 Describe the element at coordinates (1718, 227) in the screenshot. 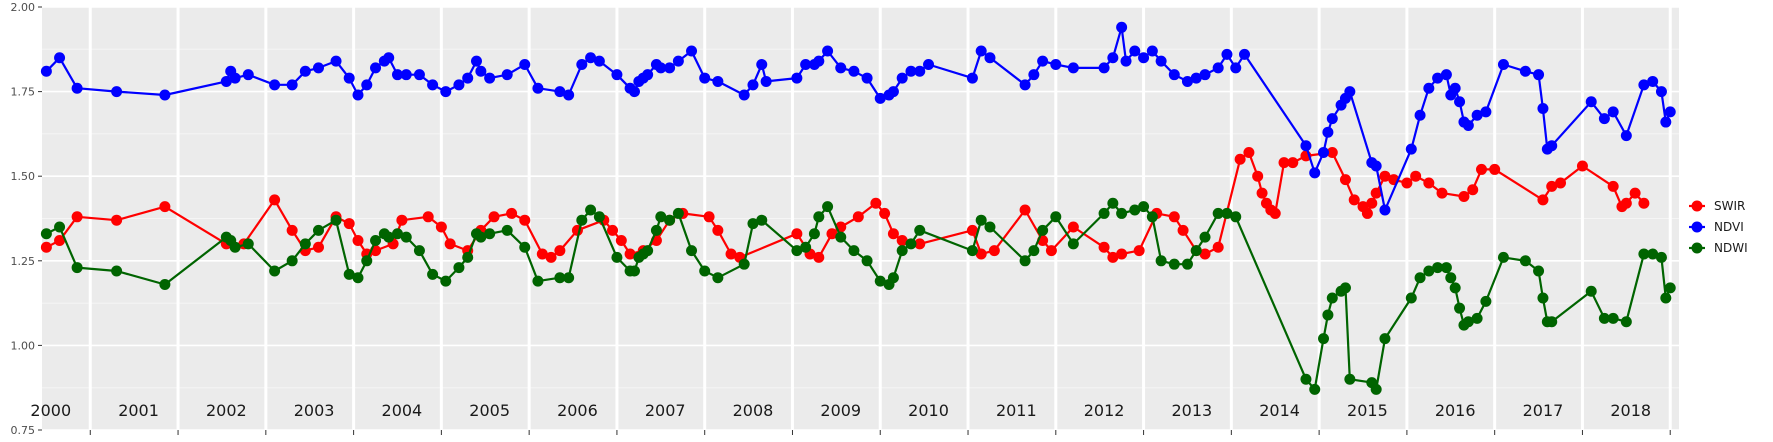

I see `legend: SWIR NDVI NDWI` at that location.